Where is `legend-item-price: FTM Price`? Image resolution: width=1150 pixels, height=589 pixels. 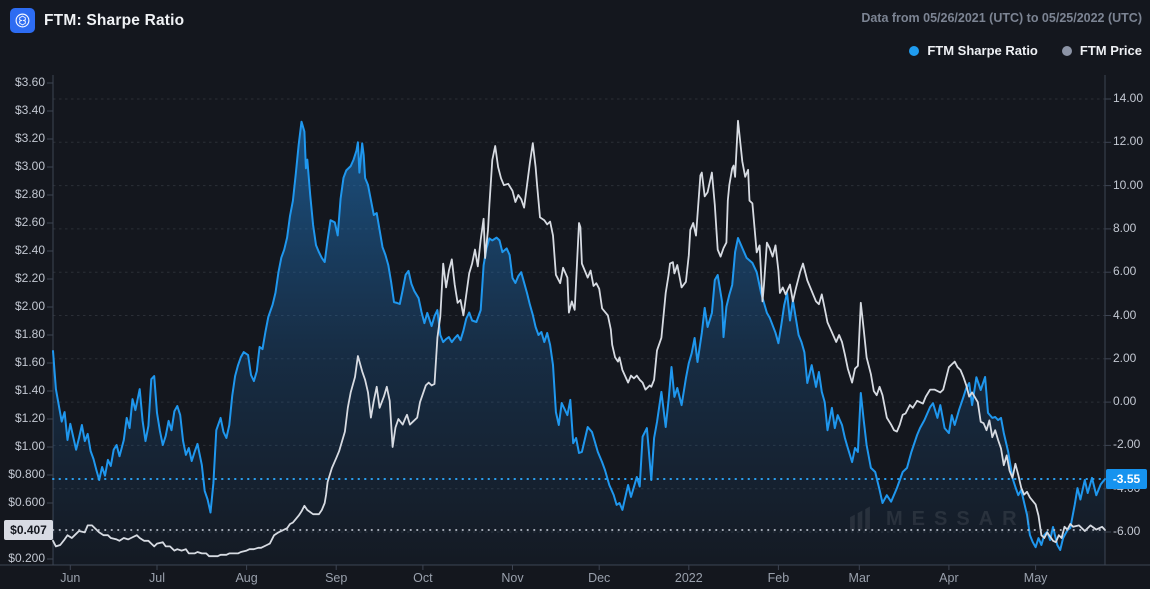
legend-item-price: FTM Price is located at coordinates (1101, 50).